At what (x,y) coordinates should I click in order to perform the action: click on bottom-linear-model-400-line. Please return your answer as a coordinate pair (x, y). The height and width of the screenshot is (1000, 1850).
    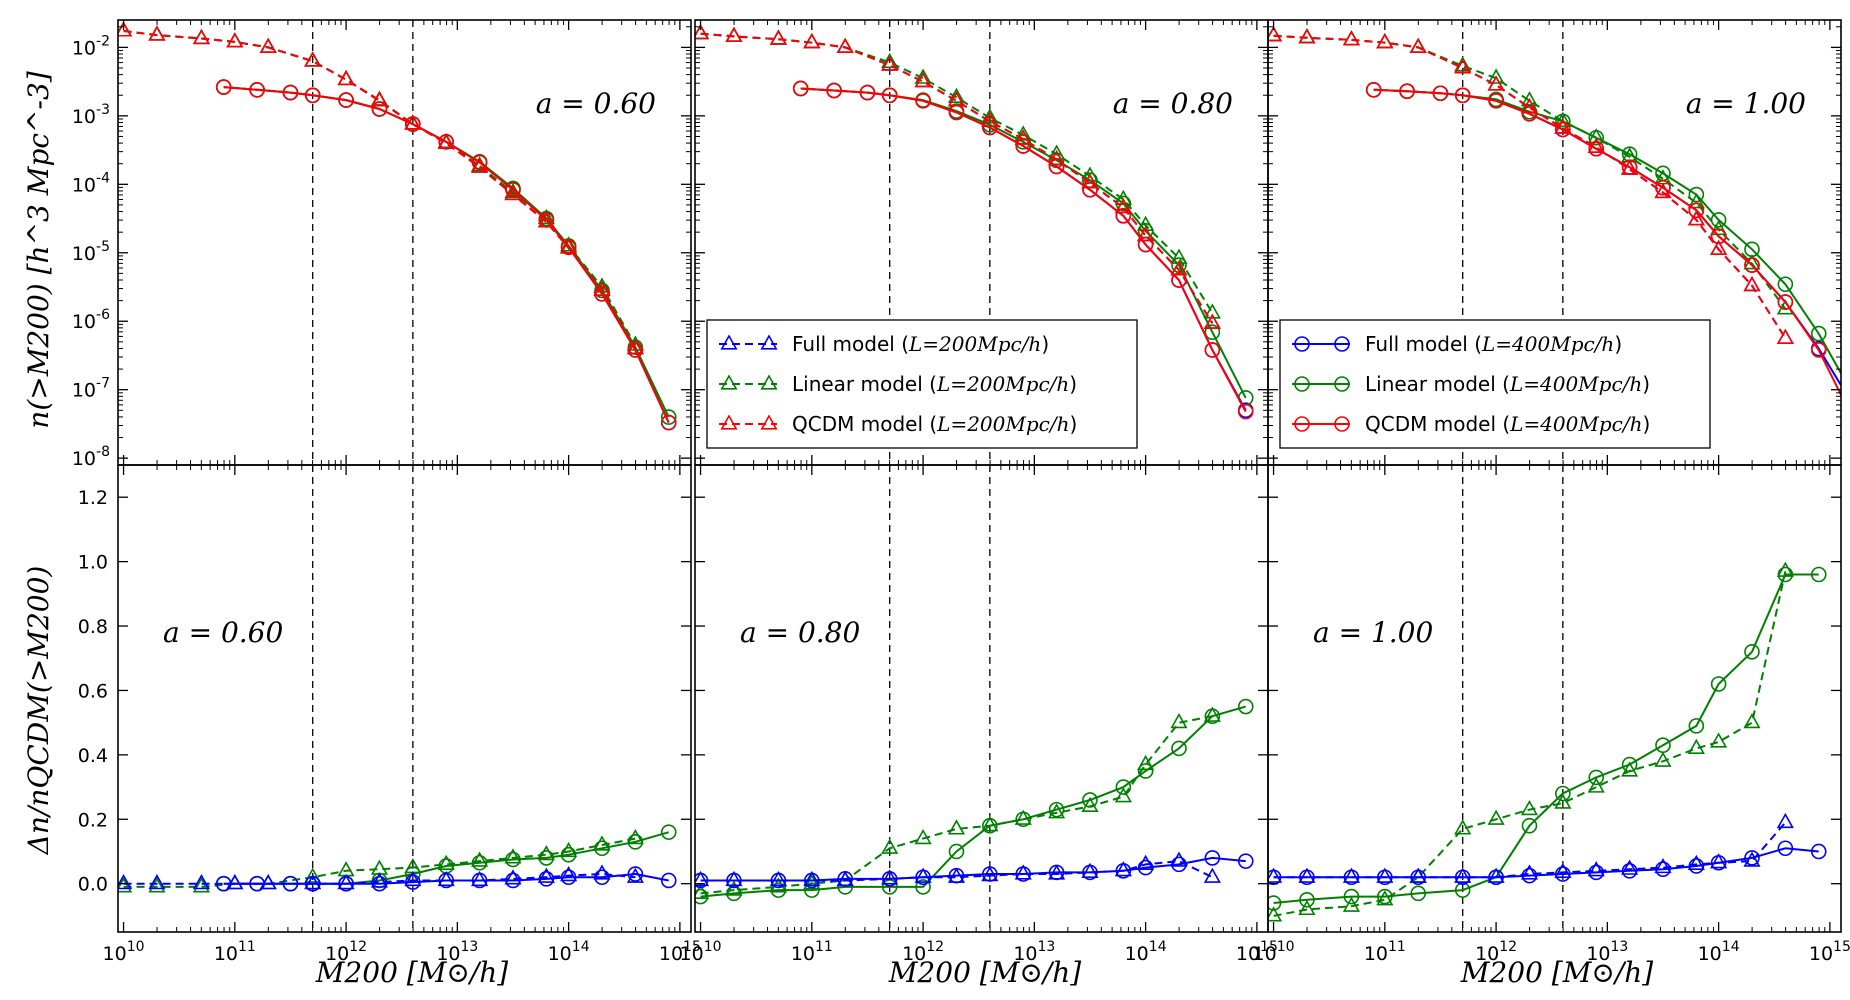
    Looking at the image, I should click on (973, 801).